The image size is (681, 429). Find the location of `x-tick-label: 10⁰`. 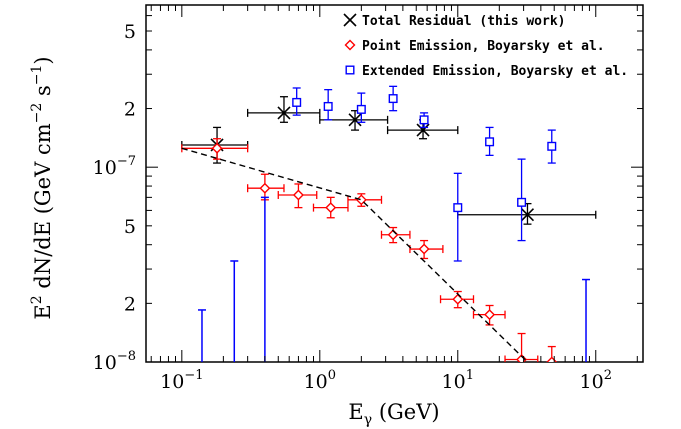

x-tick-label: 10⁰ is located at coordinates (320, 380).